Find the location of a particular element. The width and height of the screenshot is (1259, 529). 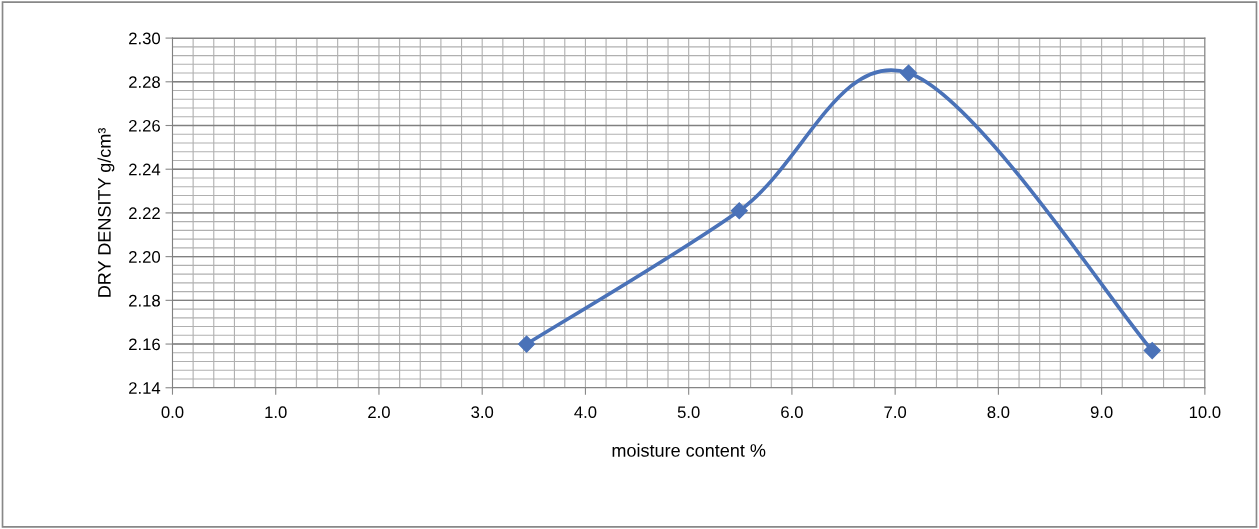

x-tick-label: 5.0 is located at coordinates (688, 412).